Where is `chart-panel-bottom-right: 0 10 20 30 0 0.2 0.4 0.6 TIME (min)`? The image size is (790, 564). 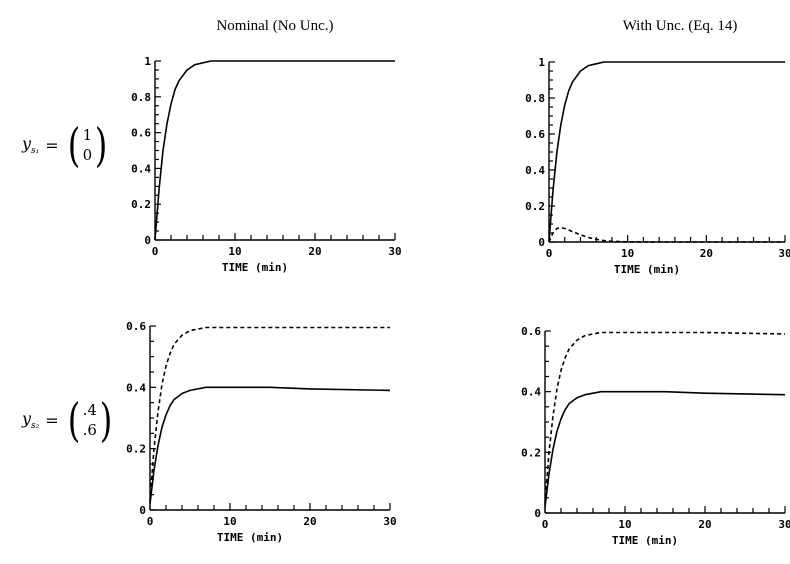
chart-panel-bottom-right: 0 10 20 30 0 0.2 0.4 0.6 TIME (min) is located at coordinates (655, 436).